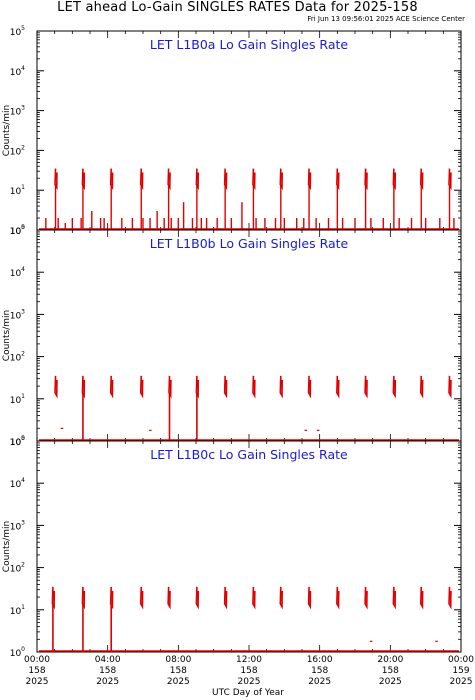 The image size is (475, 700). I want to click on panel-title: LET L1B0b Lo Gain Singles Rate, so click(249, 243).